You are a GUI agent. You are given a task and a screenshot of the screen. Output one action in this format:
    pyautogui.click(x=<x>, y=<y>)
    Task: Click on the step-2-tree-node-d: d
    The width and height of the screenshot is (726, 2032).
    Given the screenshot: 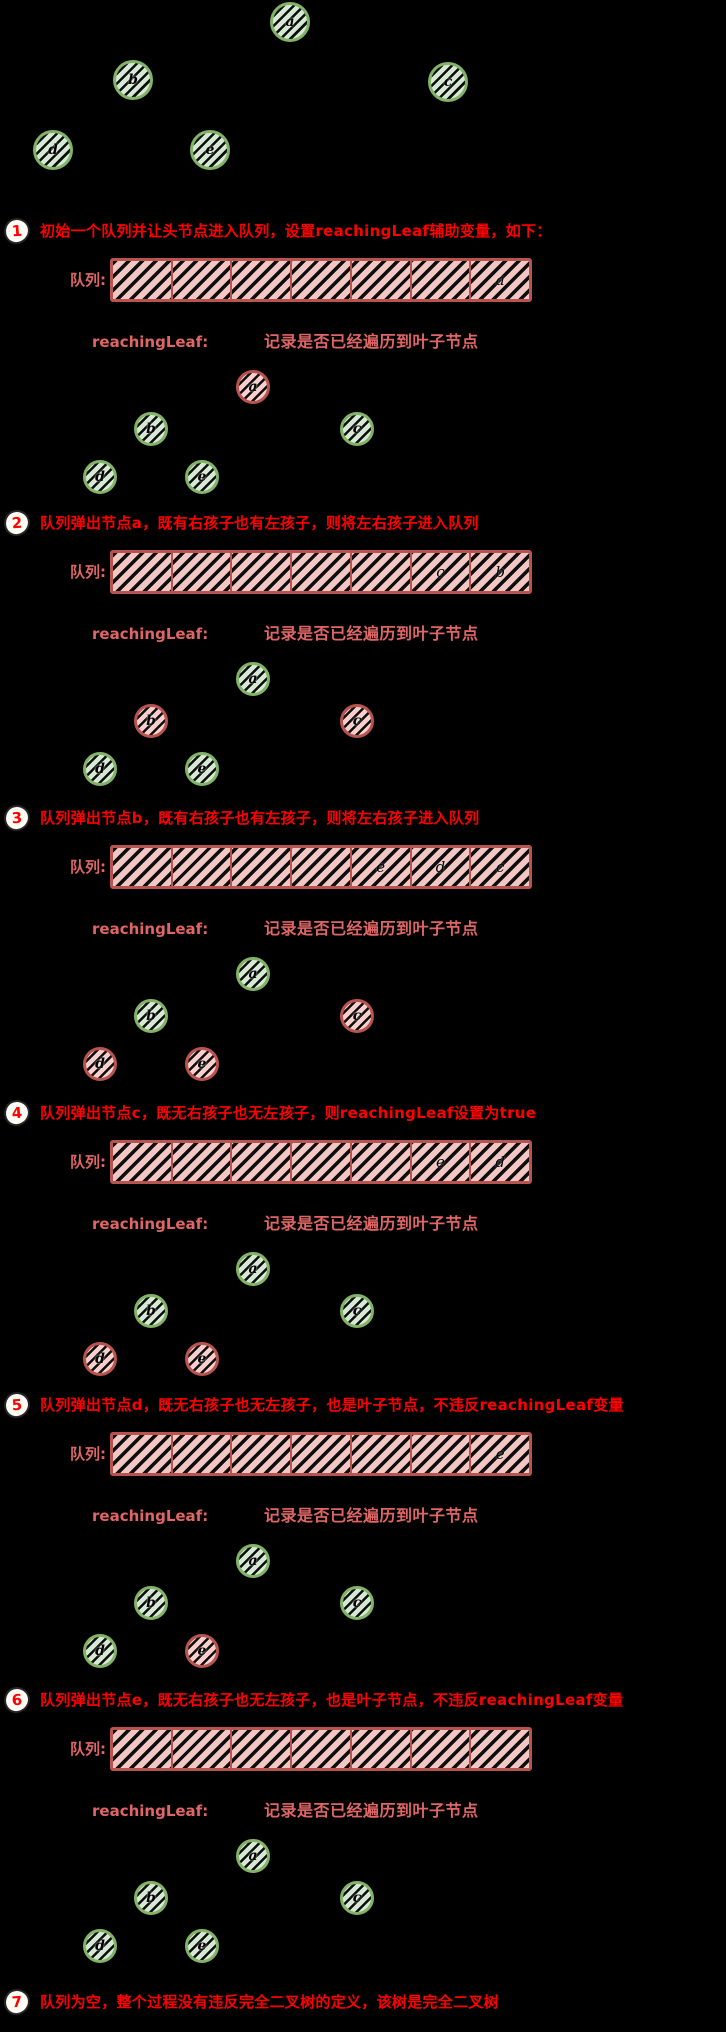 What is the action you would take?
    pyautogui.click(x=100, y=769)
    